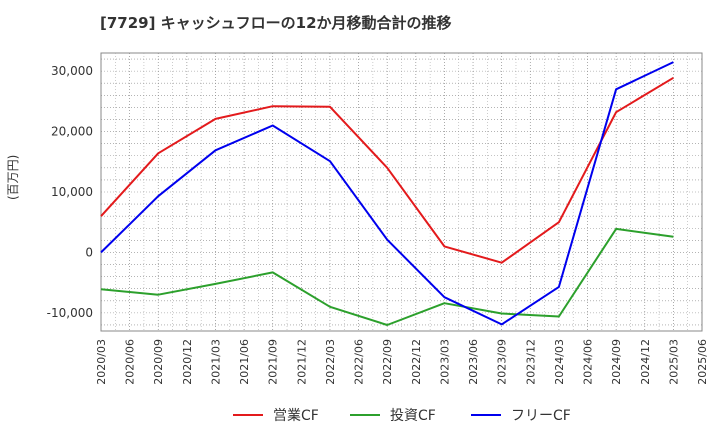 Image resolution: width=720 pixels, height=440 pixels. What do you see at coordinates (588, 362) in the screenshot?
I see `x-tick-label: 2024/06` at bounding box center [588, 362].